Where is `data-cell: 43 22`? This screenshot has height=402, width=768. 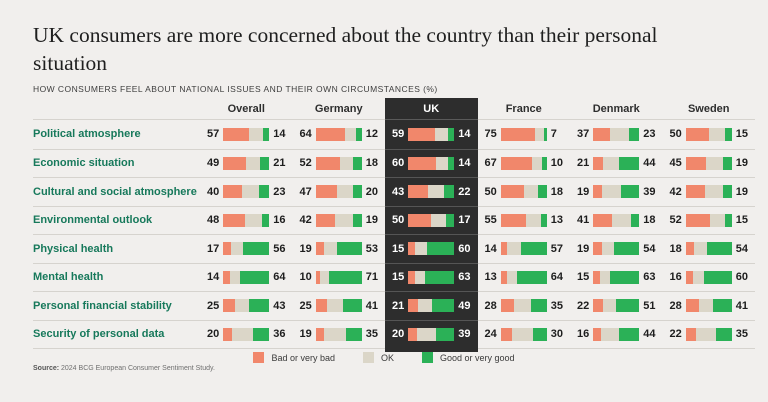
data-cell: 43 22 is located at coordinates (431, 191).